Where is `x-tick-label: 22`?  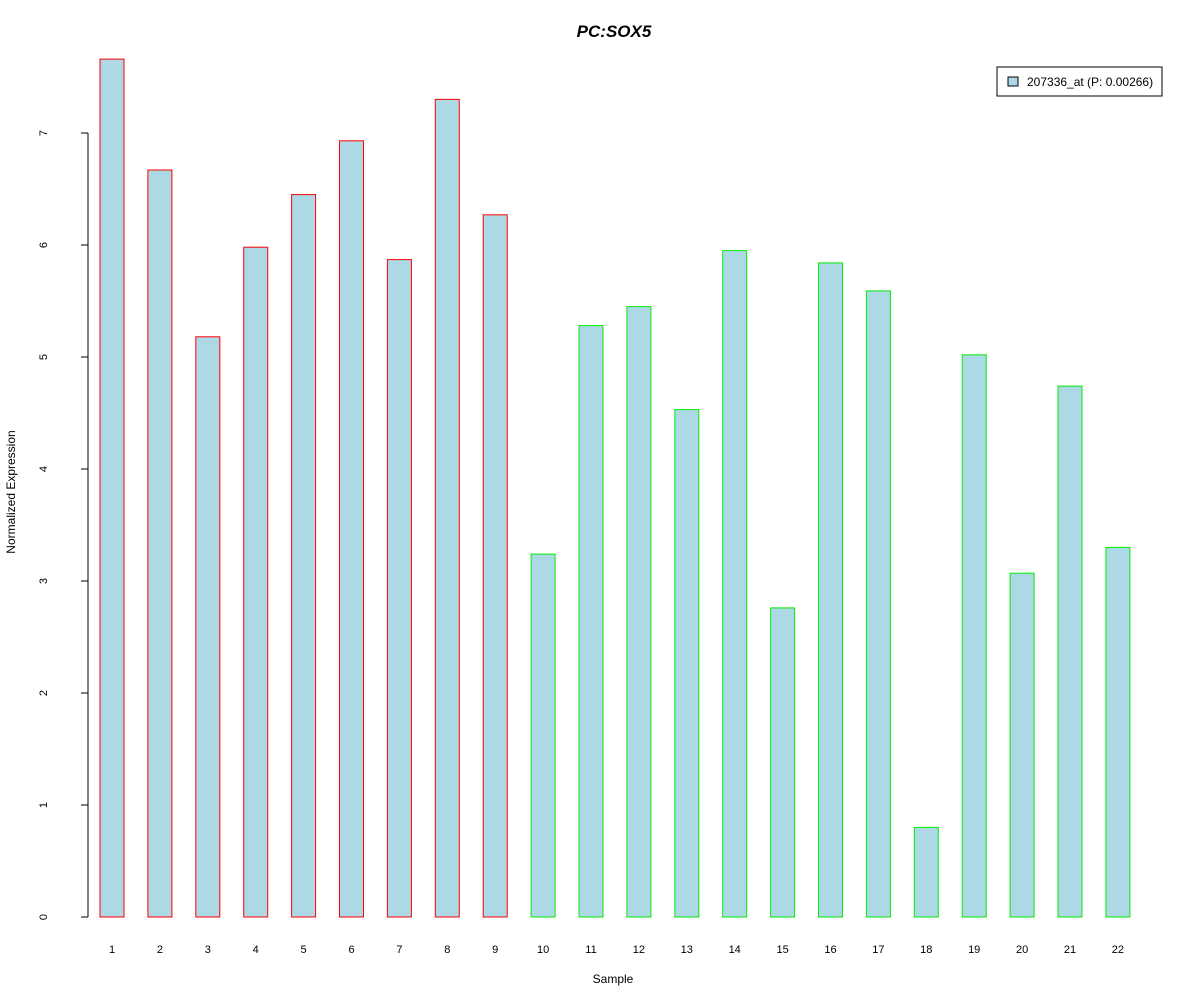 x-tick-label: 22 is located at coordinates (1118, 950).